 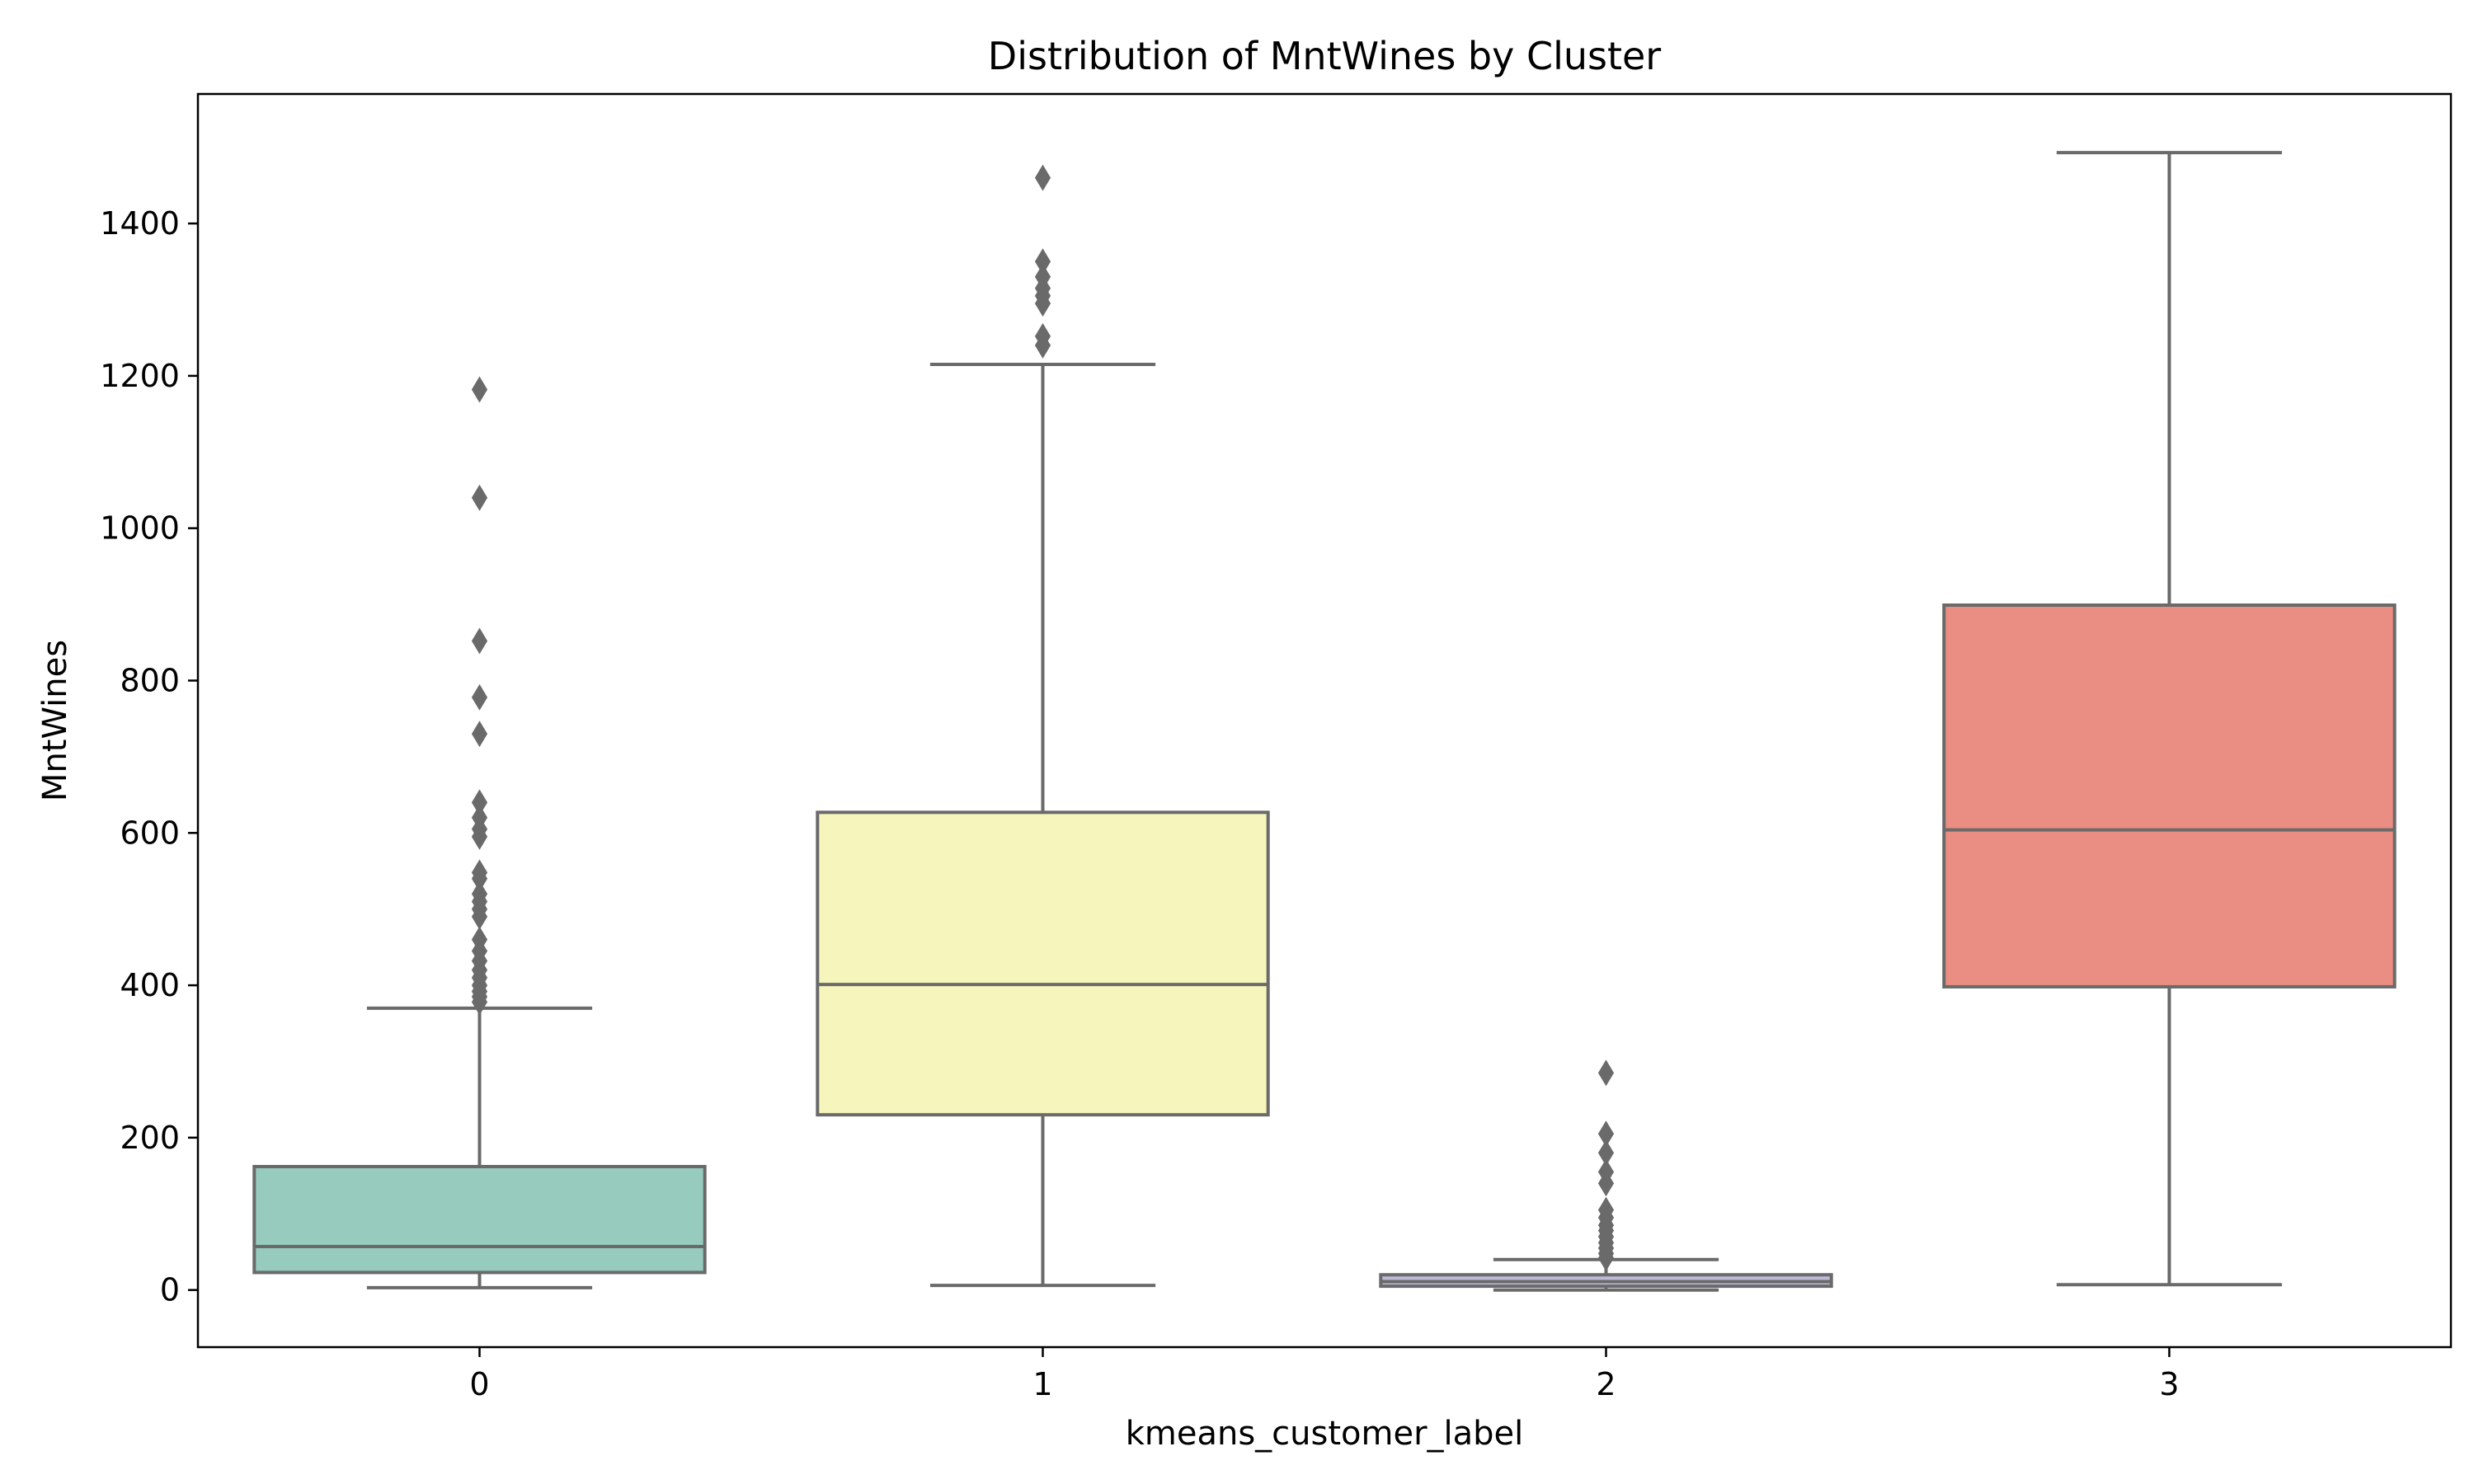 What do you see at coordinates (150, 833) in the screenshot?
I see `y-tick-label: 600` at bounding box center [150, 833].